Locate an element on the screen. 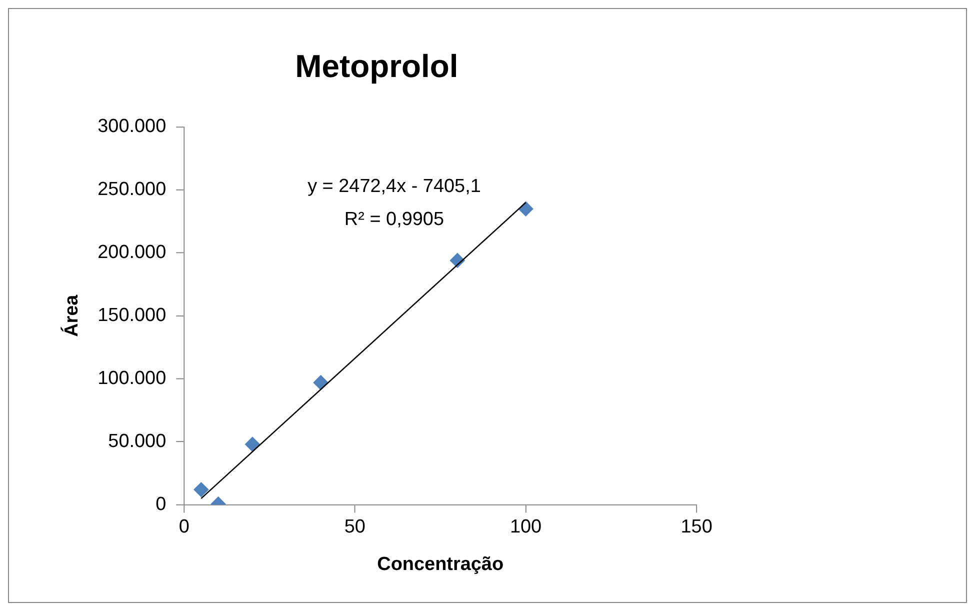 This screenshot has height=613, width=977. y-tick-label: 150.000 is located at coordinates (132, 315).